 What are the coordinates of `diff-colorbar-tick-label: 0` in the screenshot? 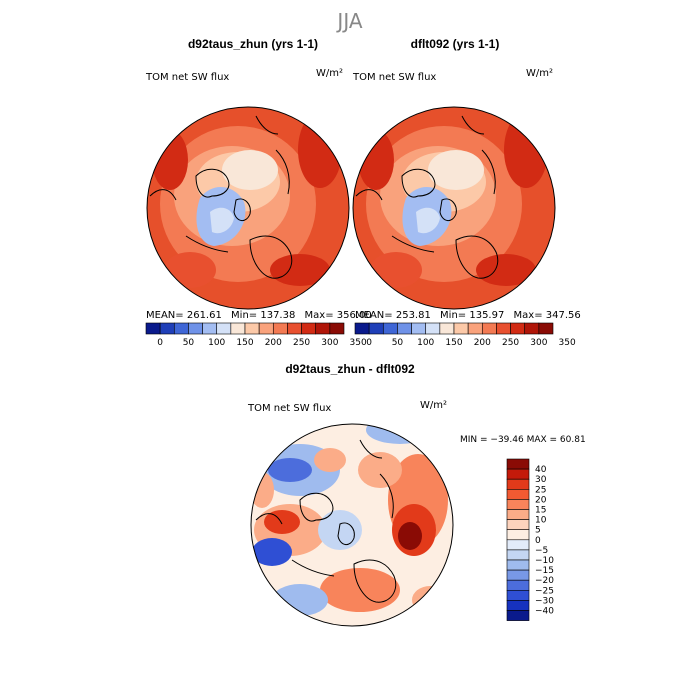 It's located at (538, 541).